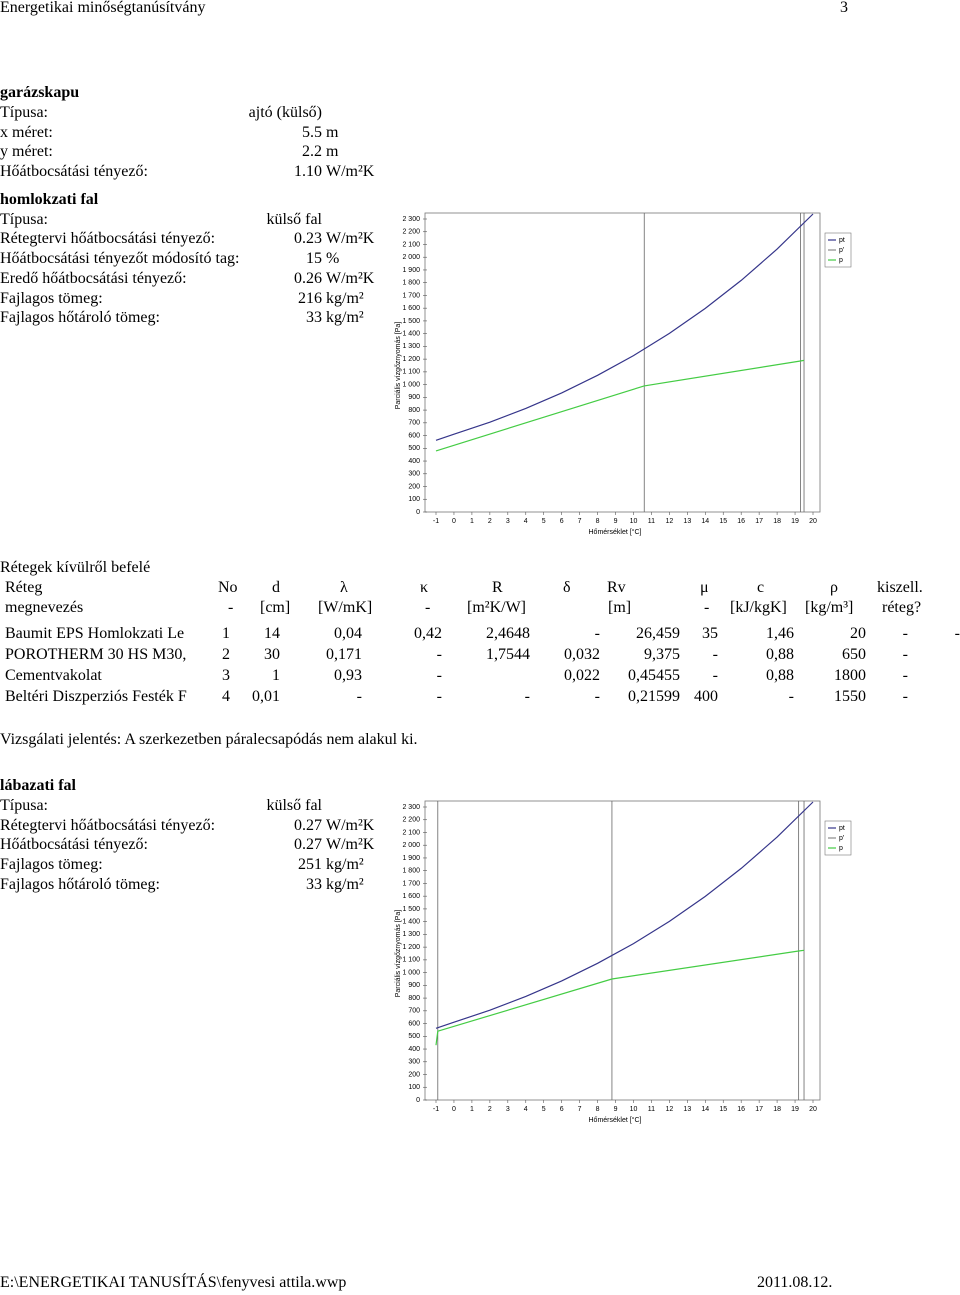  Describe the element at coordinates (24, 587) in the screenshot. I see `table-header: Réteg` at that location.